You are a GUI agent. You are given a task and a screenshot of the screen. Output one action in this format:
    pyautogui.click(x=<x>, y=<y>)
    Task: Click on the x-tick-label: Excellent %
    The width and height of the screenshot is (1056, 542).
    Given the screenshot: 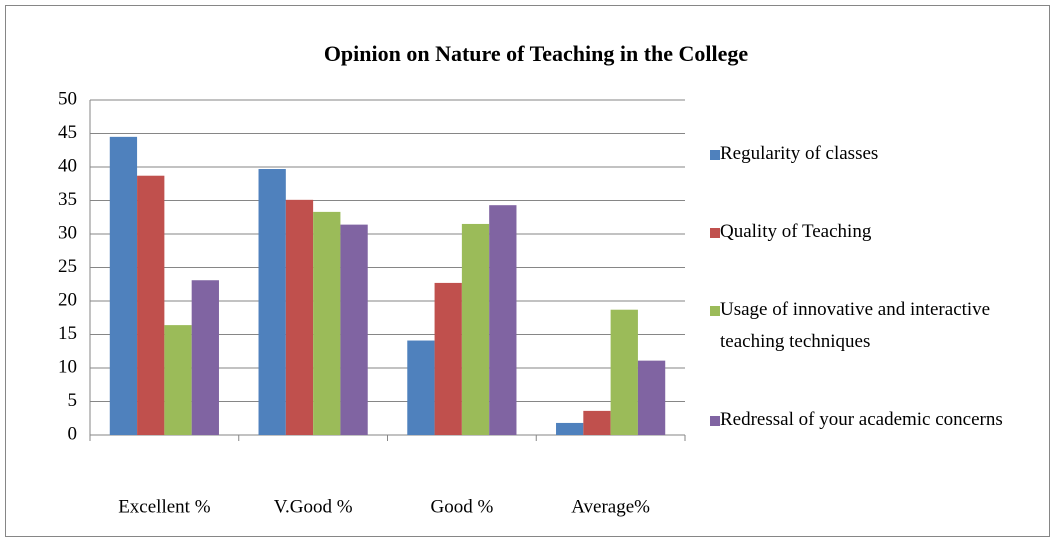 What is the action you would take?
    pyautogui.click(x=164, y=506)
    